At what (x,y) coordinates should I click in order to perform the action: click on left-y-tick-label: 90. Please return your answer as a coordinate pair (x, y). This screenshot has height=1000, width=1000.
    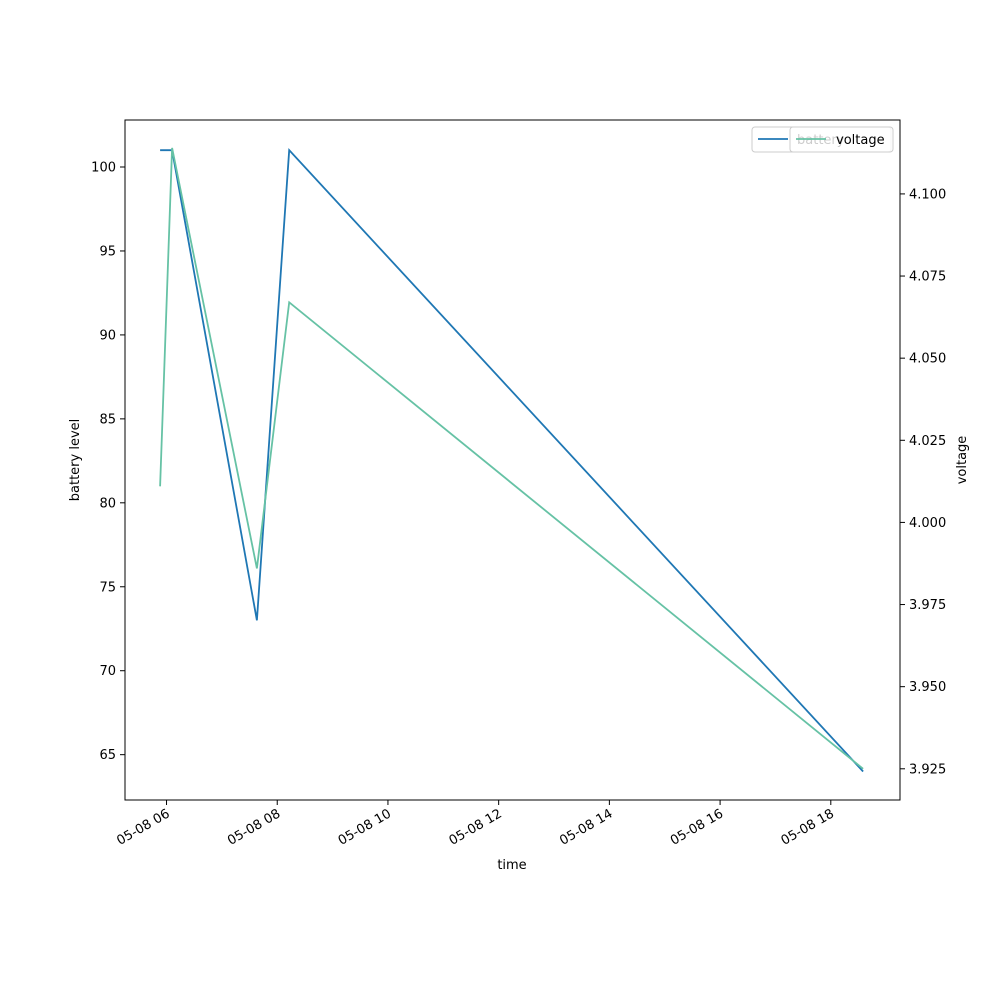
    Looking at the image, I should click on (107, 335).